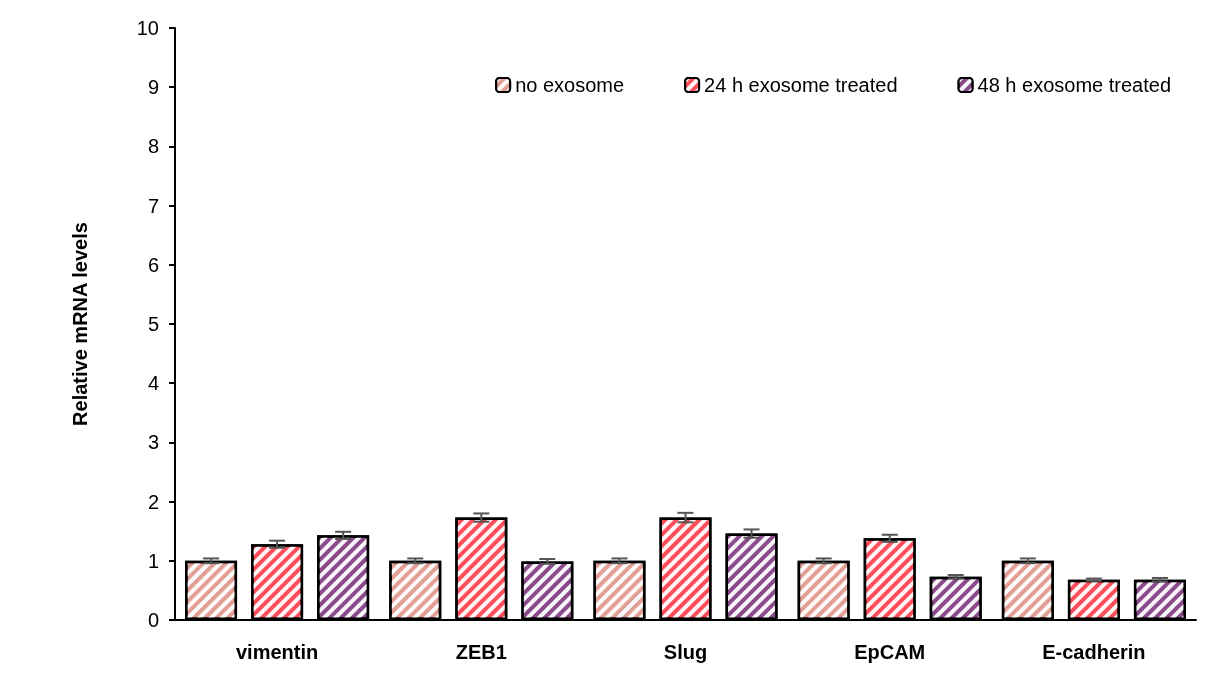 The height and width of the screenshot is (683, 1216). What do you see at coordinates (277, 652) in the screenshot?
I see `x-tick-label: vimentin` at bounding box center [277, 652].